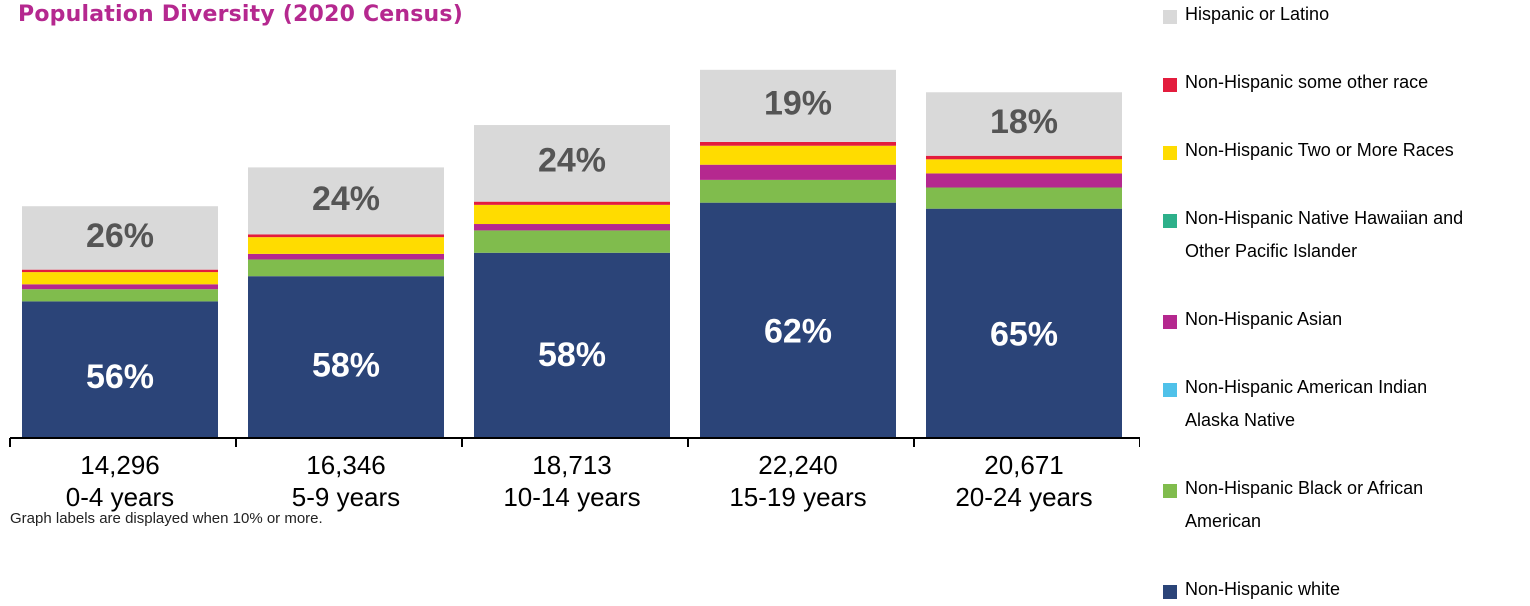 The image size is (1530, 606). What do you see at coordinates (1344, 322) in the screenshot?
I see `legend-item: Non-Hispanic Asian` at bounding box center [1344, 322].